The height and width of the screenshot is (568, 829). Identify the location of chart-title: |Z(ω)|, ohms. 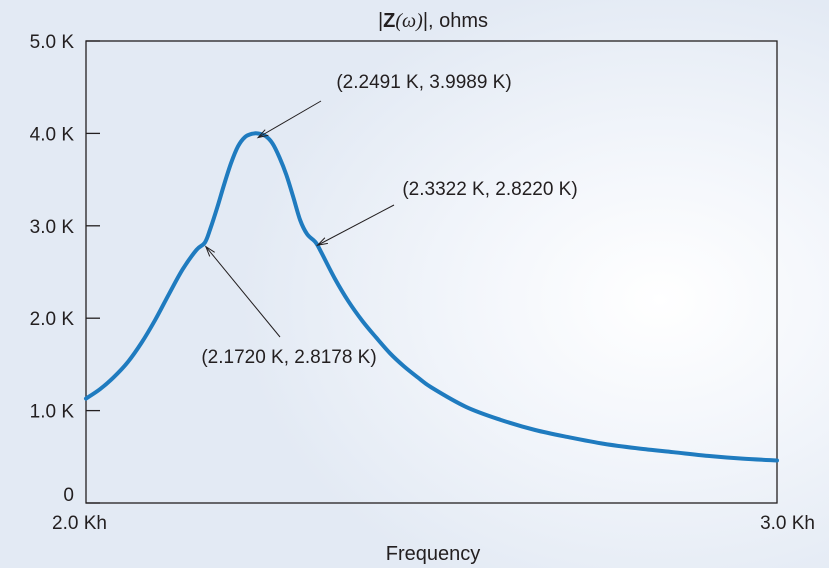
(433, 21).